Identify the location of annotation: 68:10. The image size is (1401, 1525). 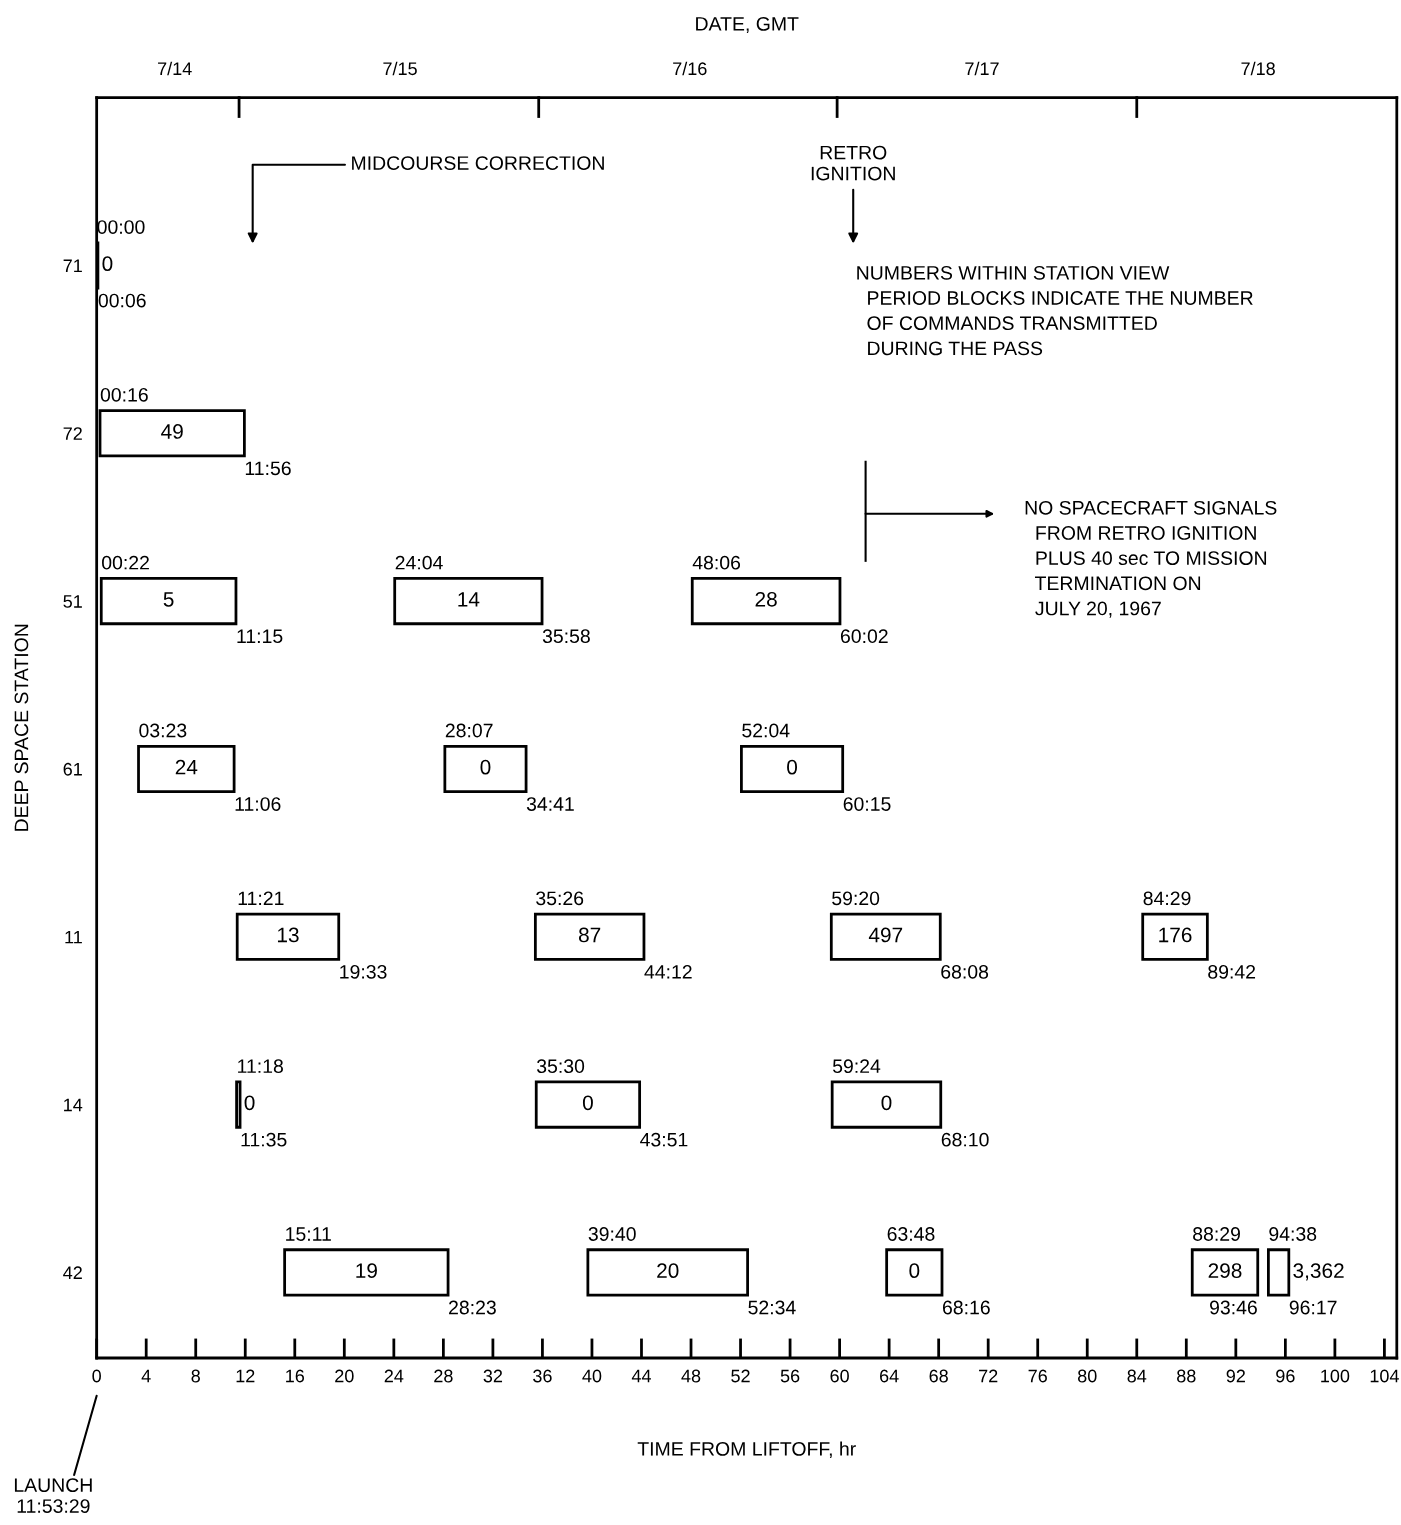
(965, 1139).